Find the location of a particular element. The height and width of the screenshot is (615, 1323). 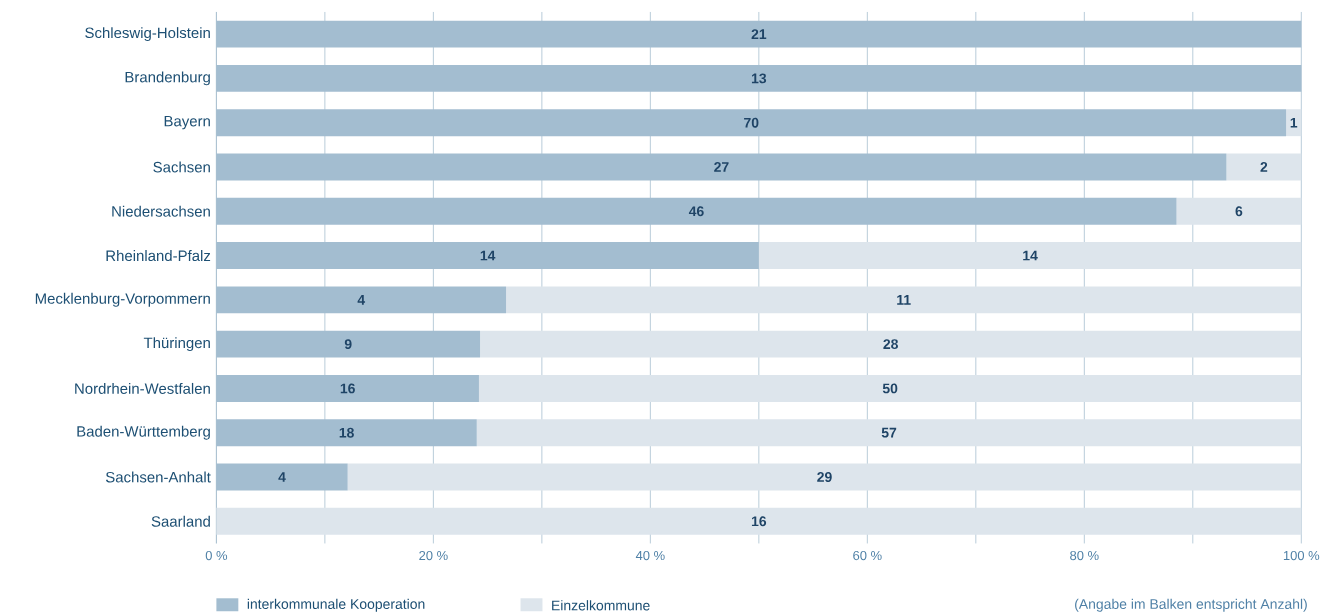

annotation: 9 is located at coordinates (348, 344).